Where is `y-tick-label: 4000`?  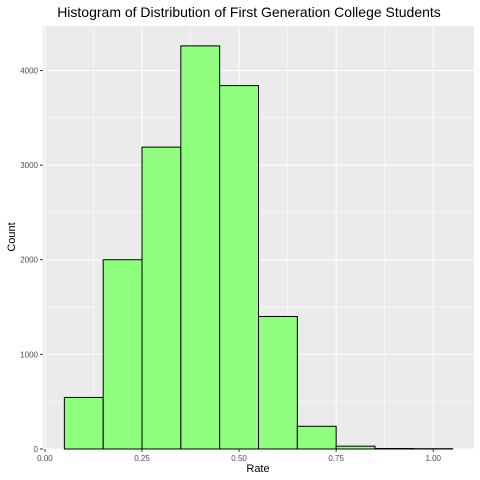 y-tick-label: 4000 is located at coordinates (29, 70).